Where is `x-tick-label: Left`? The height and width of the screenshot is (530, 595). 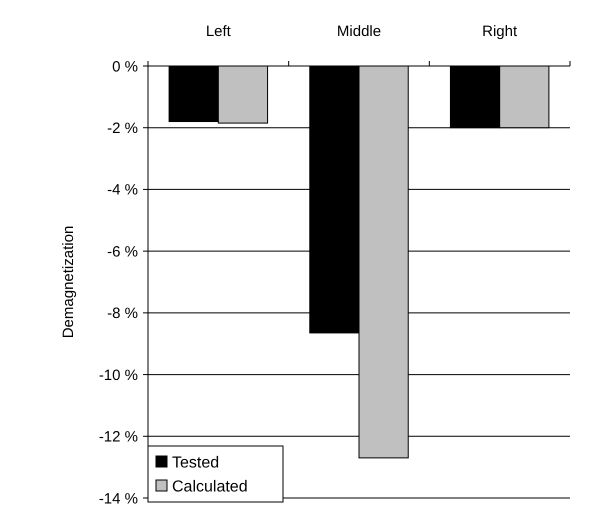 x-tick-label: Left is located at coordinates (219, 31).